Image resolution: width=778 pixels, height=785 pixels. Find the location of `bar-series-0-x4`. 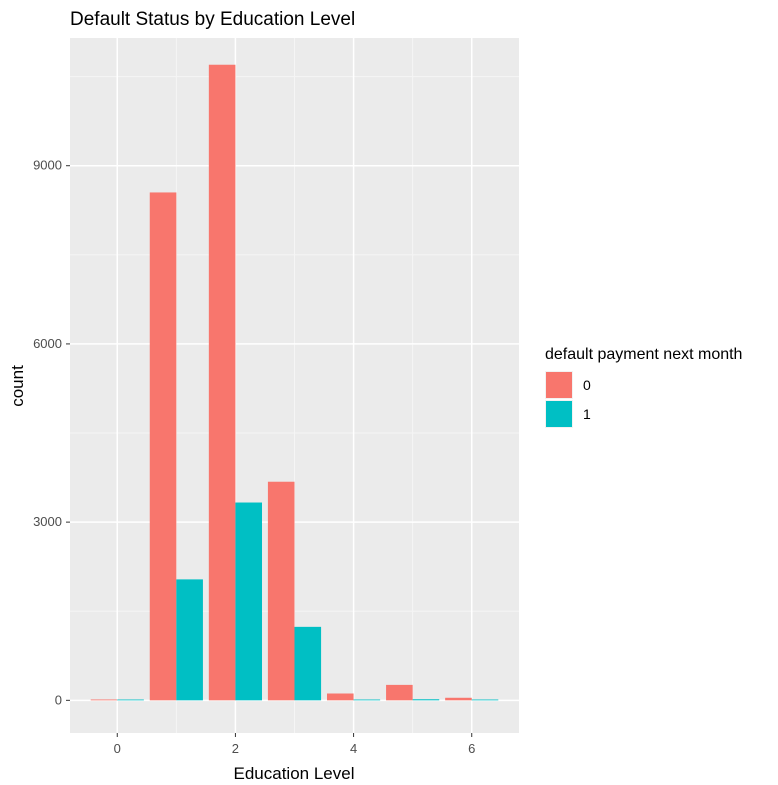

bar-series-0-x4 is located at coordinates (340, 697).